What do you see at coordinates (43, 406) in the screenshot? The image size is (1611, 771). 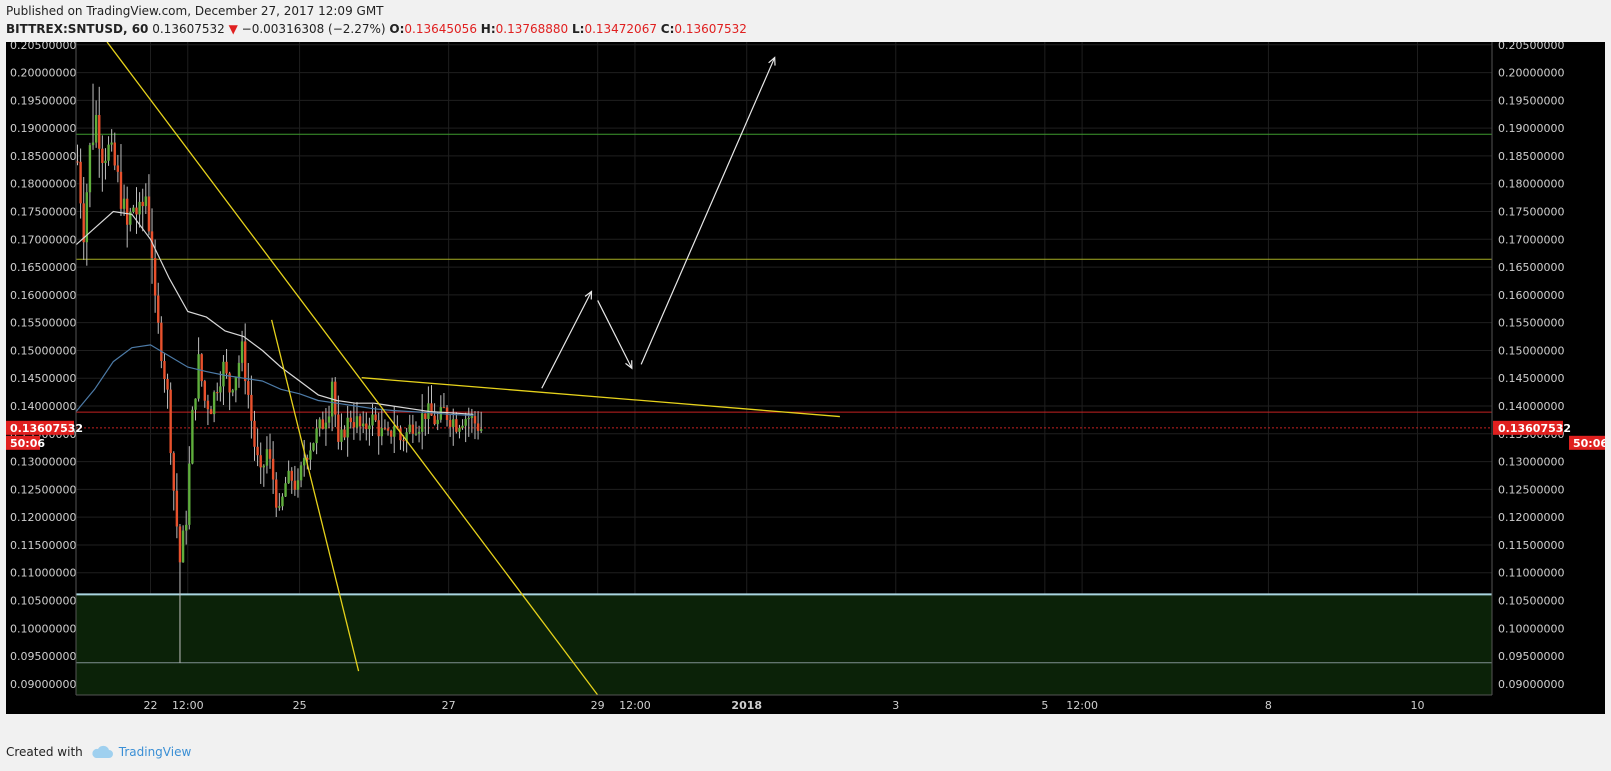 I see `price-tick-left: 0.14000000` at bounding box center [43, 406].